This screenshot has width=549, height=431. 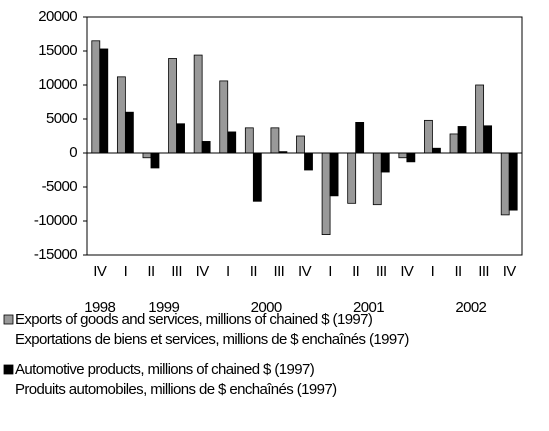 What do you see at coordinates (57, 50) in the screenshot?
I see `y-tick-label: 15000` at bounding box center [57, 50].